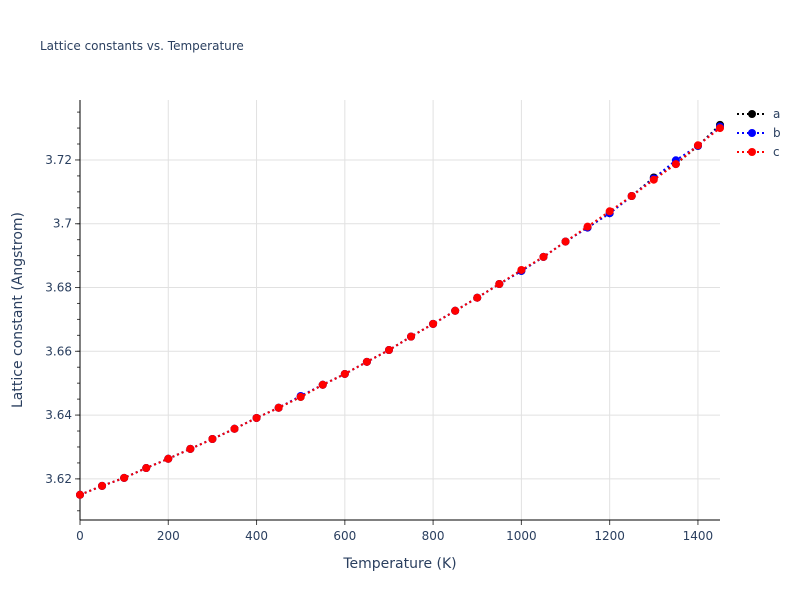  I want to click on x-tick-label: 600, so click(344, 536).